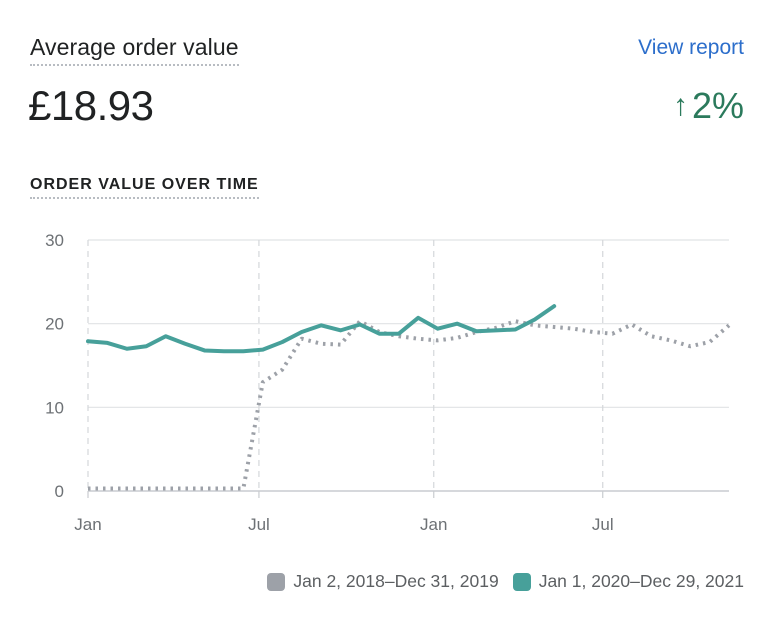 The image size is (774, 624). I want to click on series-line-current, so click(321, 329).